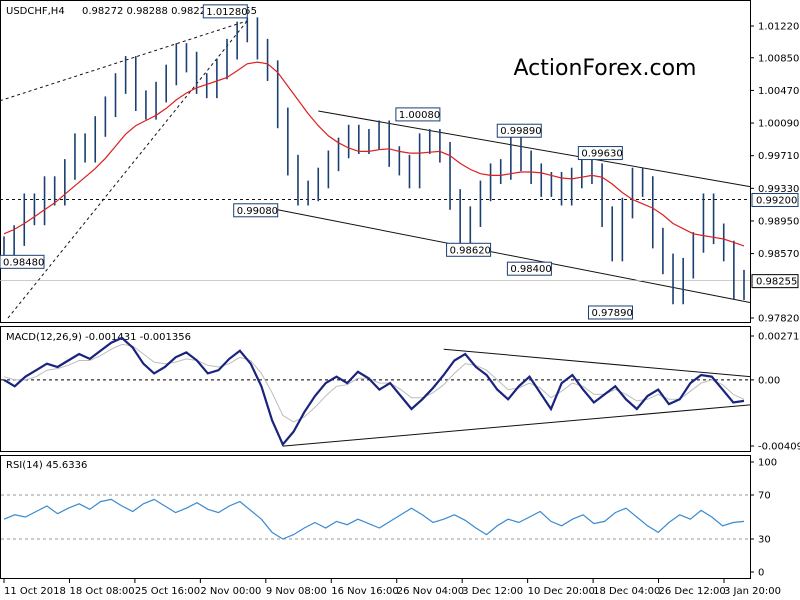  What do you see at coordinates (764, 496) in the screenshot?
I see `rsi-tick-label: 70` at bounding box center [764, 496].